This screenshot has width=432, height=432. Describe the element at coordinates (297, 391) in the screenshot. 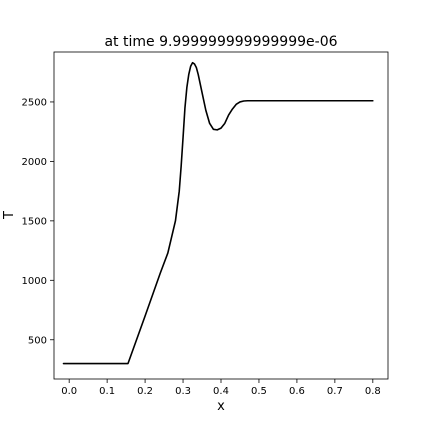

I see `x-tick-label: 0.6` at that location.